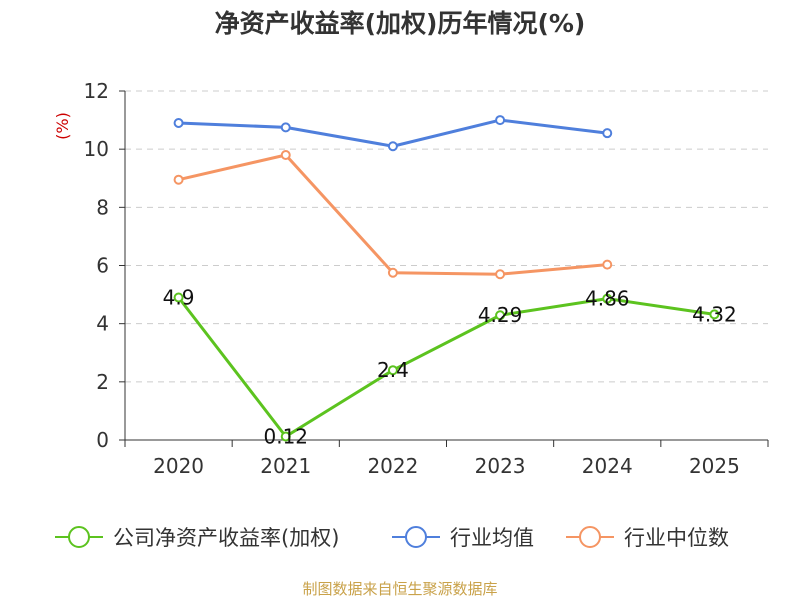  I want to click on x-tick-label: 2024, so click(607, 466).